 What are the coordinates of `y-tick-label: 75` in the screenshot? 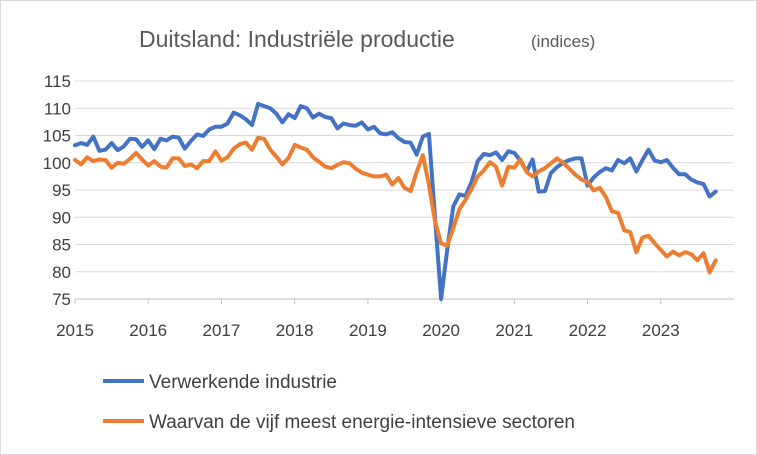 It's located at (61, 299).